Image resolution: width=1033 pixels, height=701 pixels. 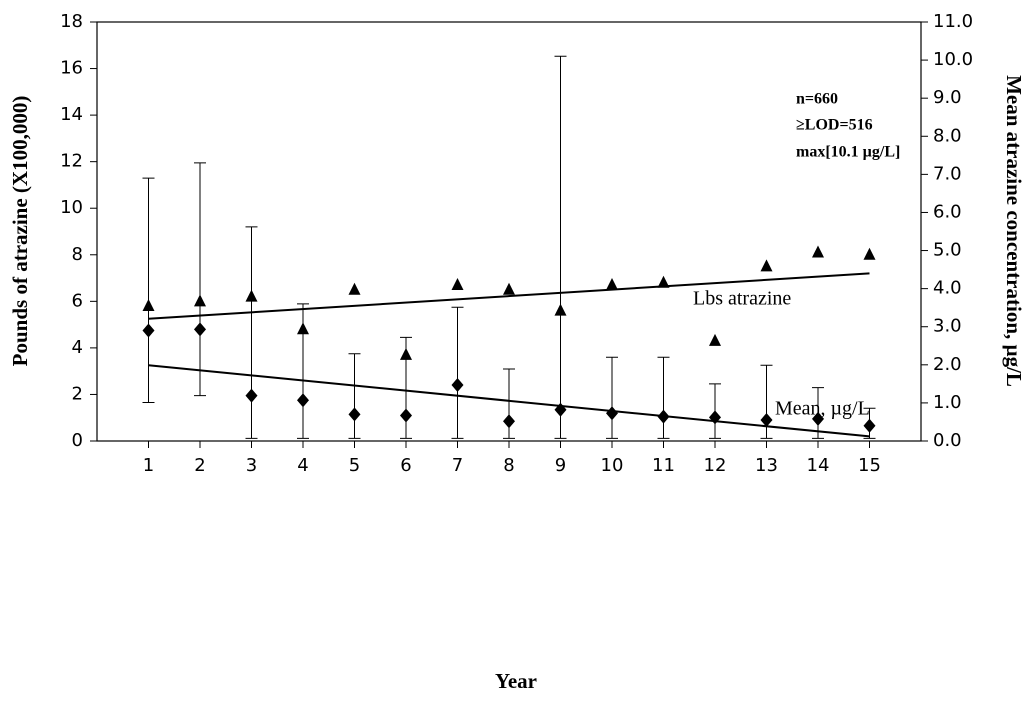 I want to click on y2-tick-label: 4.0, so click(x=947, y=288).